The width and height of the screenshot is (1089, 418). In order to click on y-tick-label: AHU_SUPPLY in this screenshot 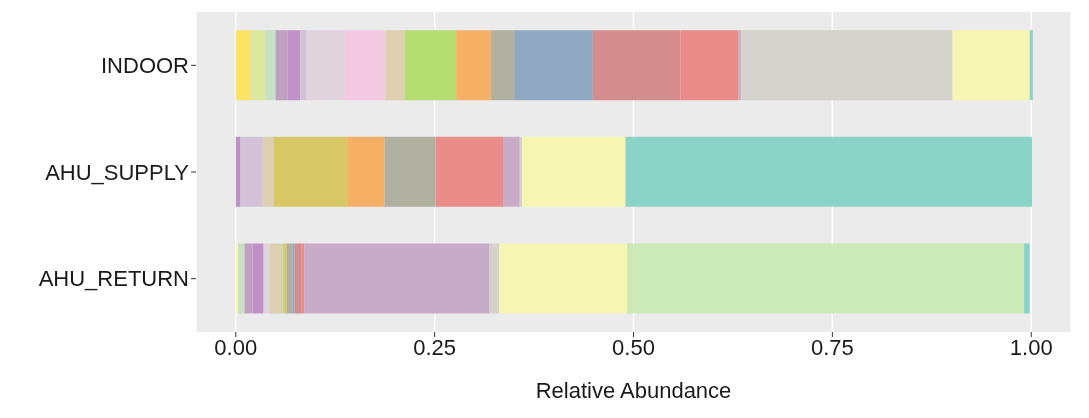, I will do `click(117, 172)`.